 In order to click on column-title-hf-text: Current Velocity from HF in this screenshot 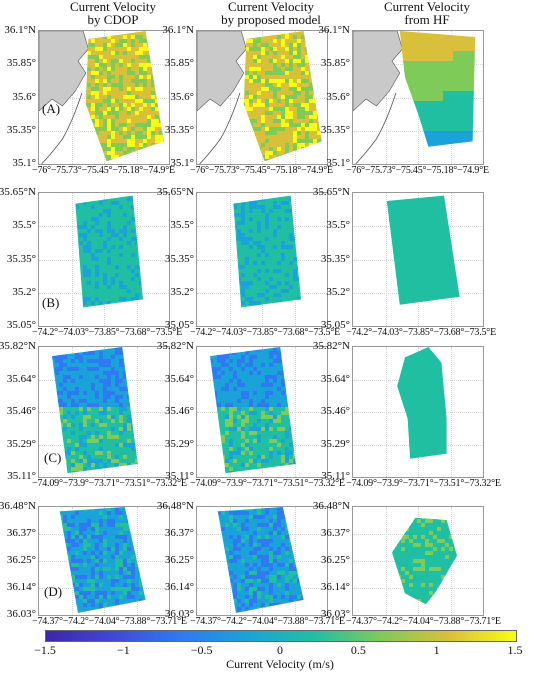, I will do `click(427, 13)`.